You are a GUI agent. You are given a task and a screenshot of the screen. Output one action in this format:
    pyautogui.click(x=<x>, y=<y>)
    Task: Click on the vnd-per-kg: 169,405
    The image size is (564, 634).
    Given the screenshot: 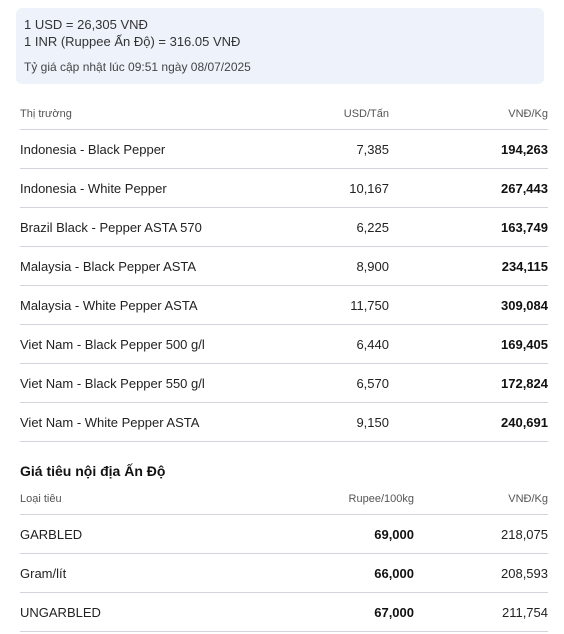 What is the action you would take?
    pyautogui.click(x=468, y=344)
    